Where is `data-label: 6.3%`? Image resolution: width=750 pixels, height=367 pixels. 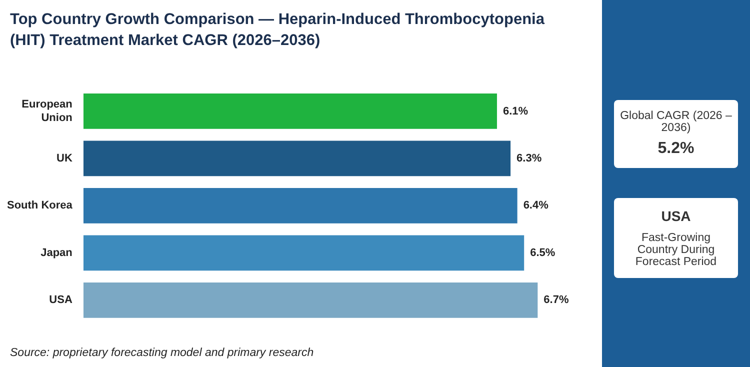 data-label: 6.3% is located at coordinates (529, 158).